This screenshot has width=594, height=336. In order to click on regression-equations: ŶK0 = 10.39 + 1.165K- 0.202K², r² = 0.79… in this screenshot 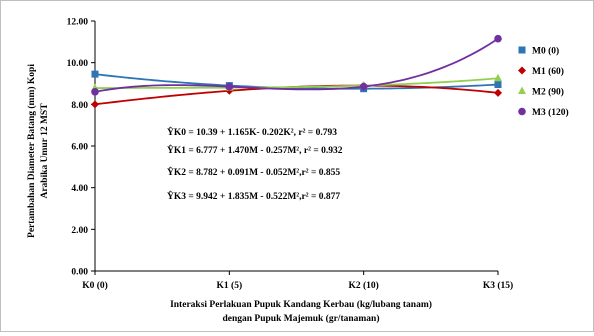, I will do `click(255, 164)`.